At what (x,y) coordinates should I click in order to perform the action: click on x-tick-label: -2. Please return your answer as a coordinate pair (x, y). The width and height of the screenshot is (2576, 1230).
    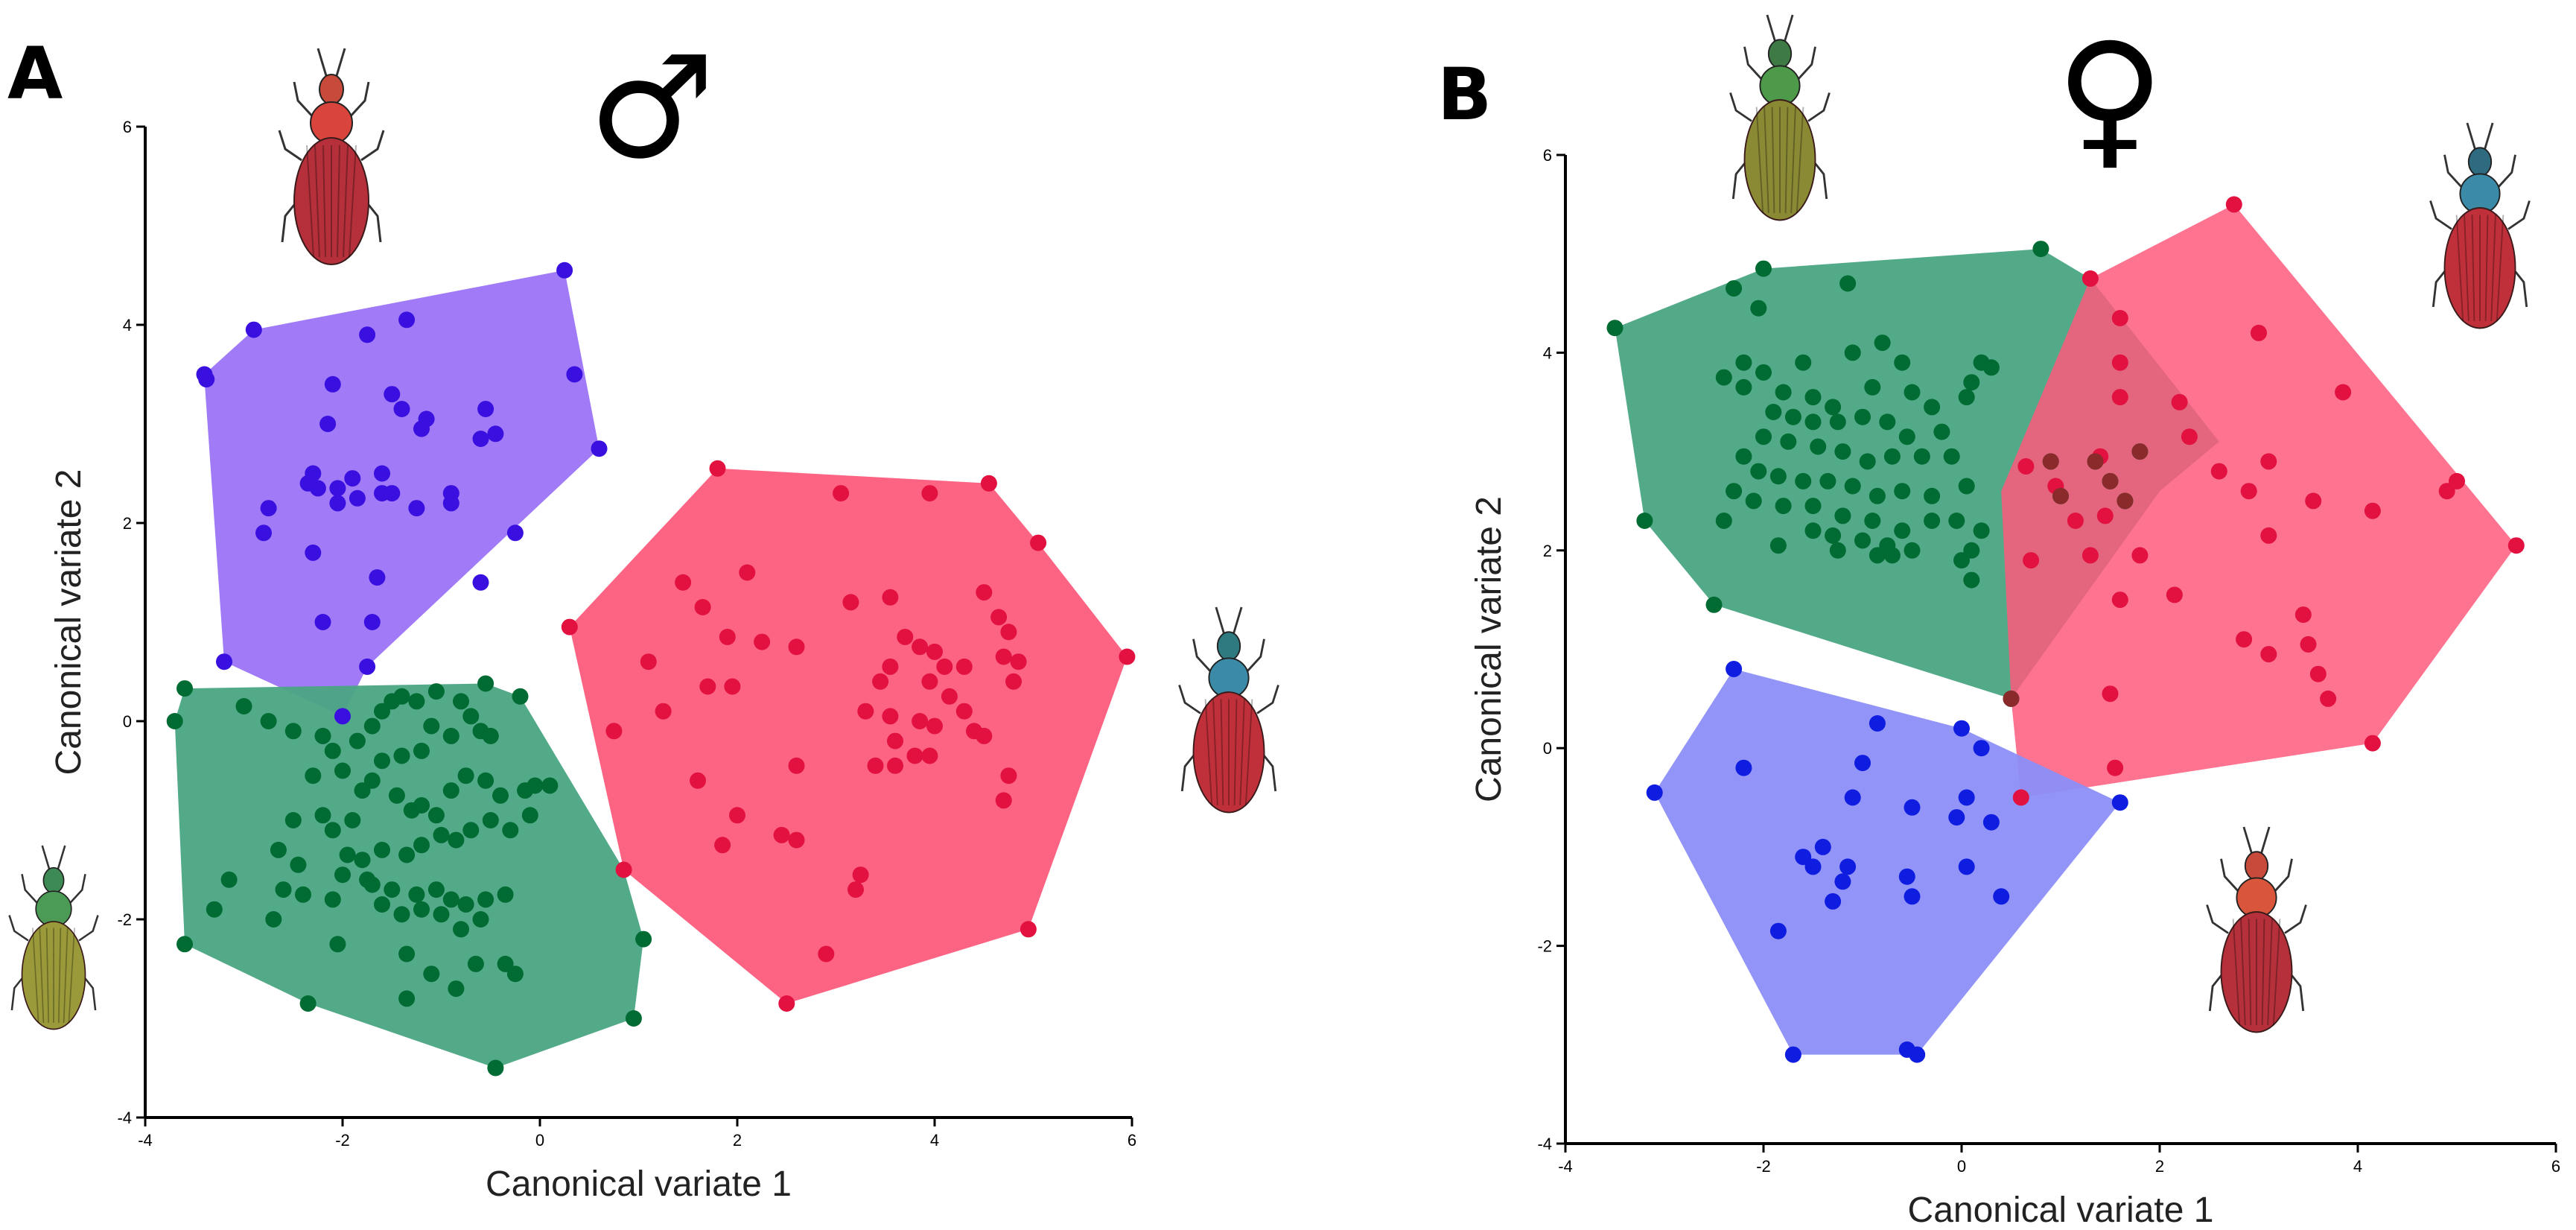
    Looking at the image, I should click on (342, 1140).